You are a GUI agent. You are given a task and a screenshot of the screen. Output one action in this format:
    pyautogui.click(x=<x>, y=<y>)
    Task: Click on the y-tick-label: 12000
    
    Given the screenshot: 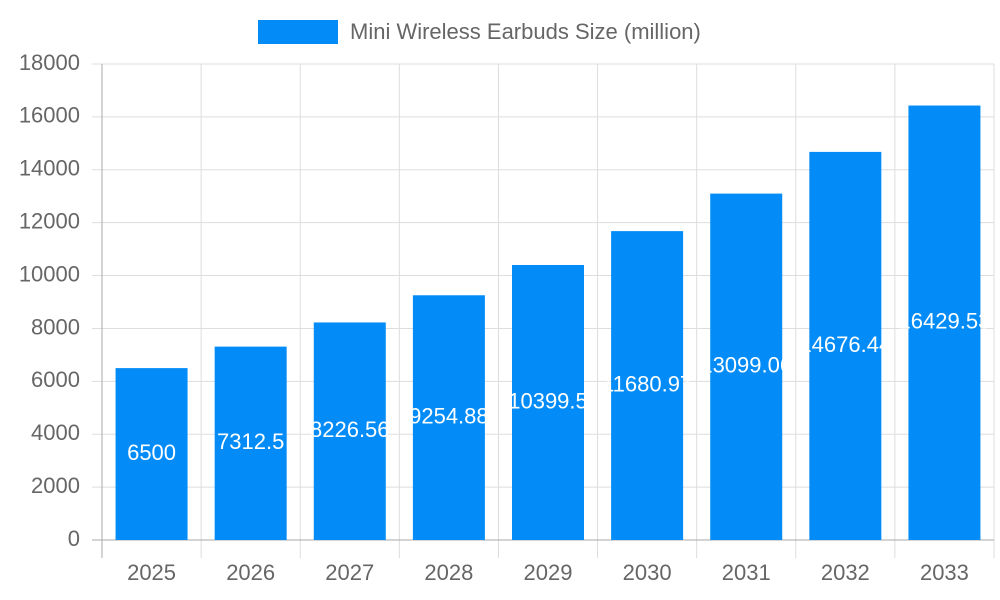 What is the action you would take?
    pyautogui.click(x=49, y=220)
    